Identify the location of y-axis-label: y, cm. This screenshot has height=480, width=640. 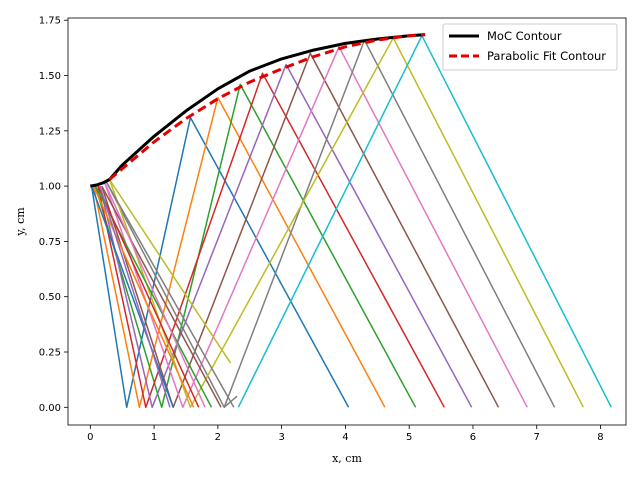
(20, 222).